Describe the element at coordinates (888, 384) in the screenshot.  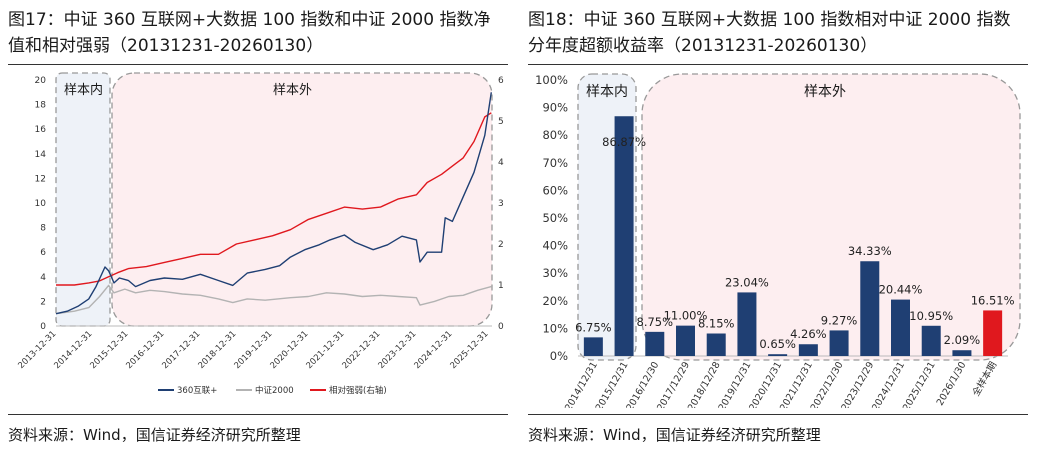
I see `bar-x-tick: 2024/12/31` at that location.